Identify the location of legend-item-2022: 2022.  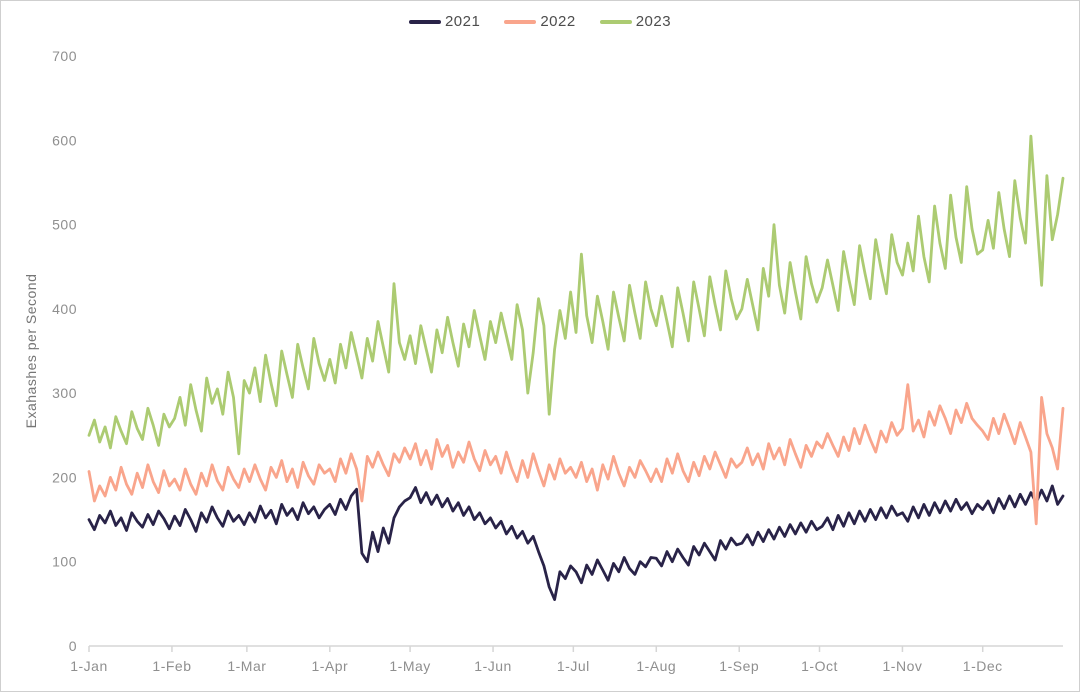
(539, 21).